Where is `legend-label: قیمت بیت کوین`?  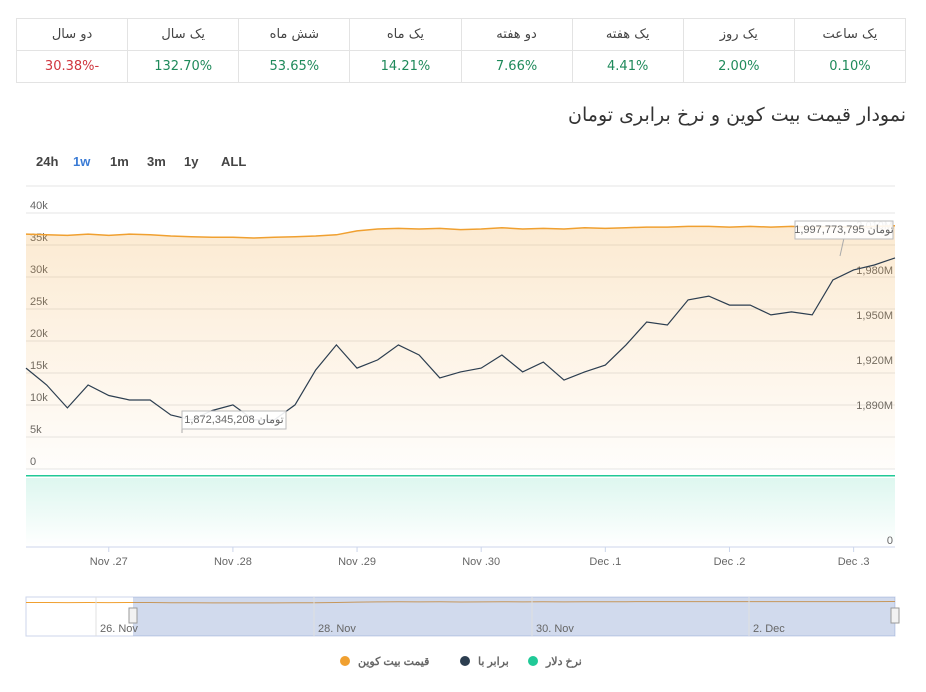
legend-label: قیمت بیت کوین is located at coordinates (393, 662).